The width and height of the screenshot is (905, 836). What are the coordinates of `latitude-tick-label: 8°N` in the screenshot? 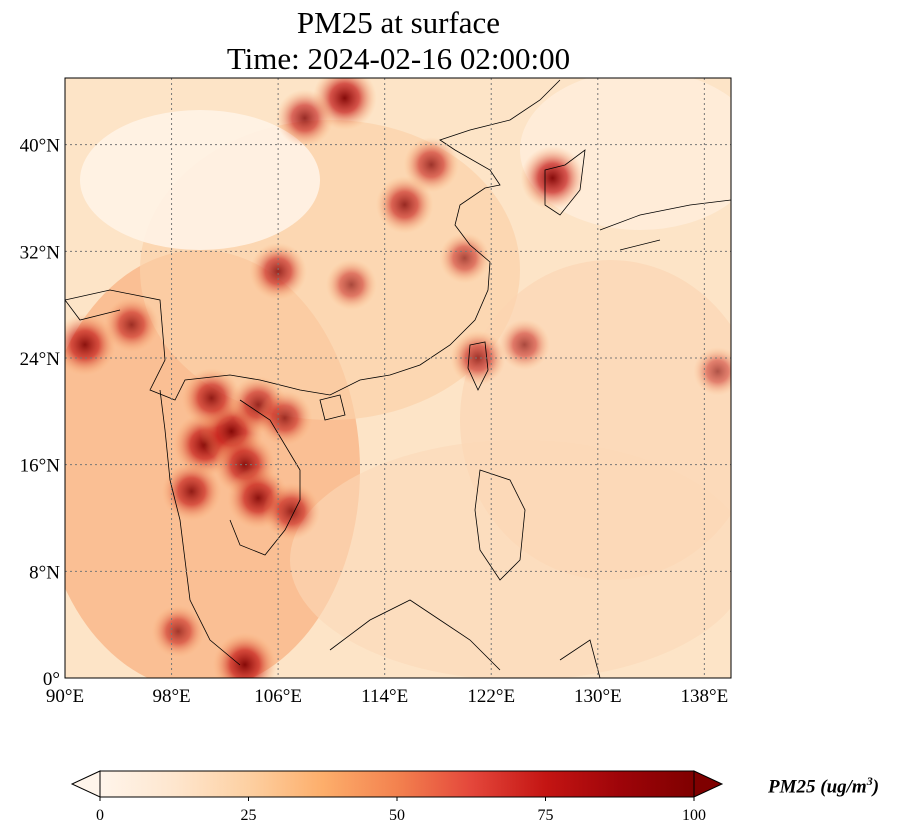 It's located at (44, 572).